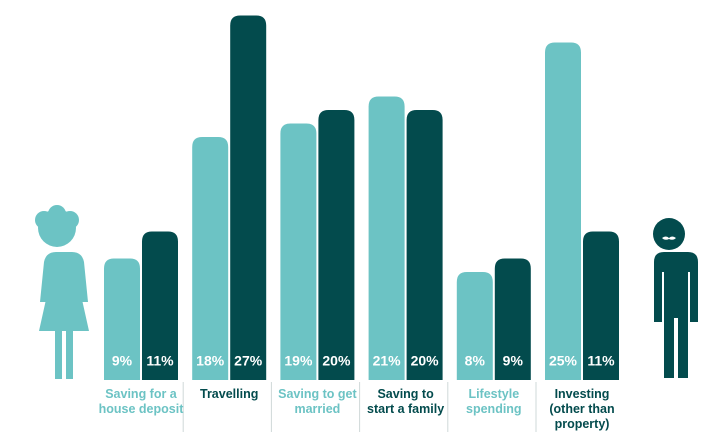  I want to click on category-label: Lifestyle spending, so click(494, 401).